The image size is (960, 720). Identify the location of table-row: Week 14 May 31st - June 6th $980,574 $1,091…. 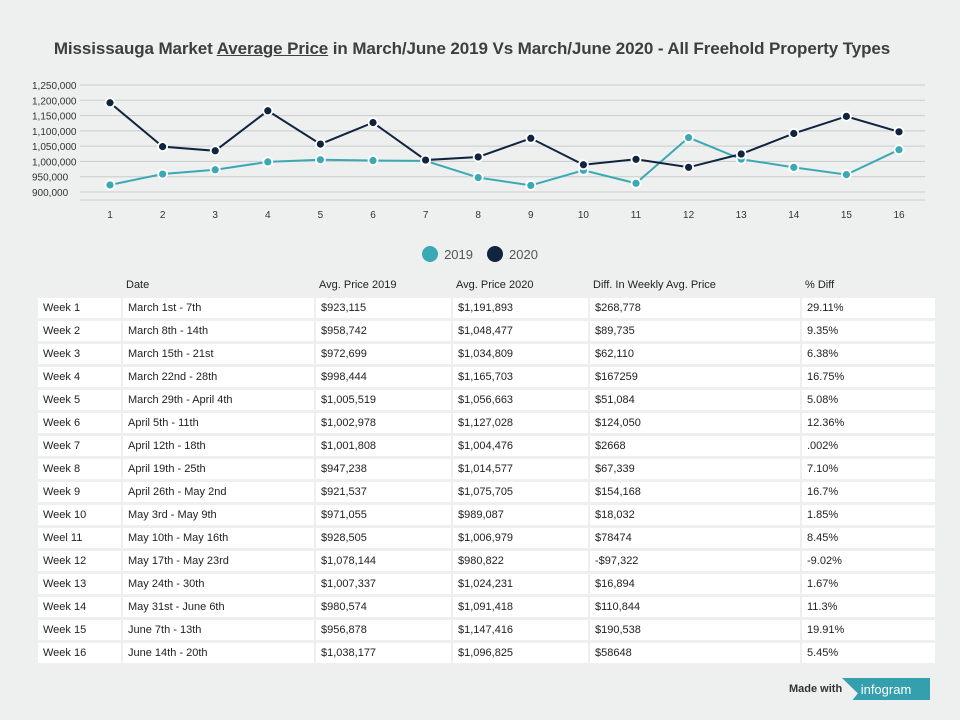
(486, 607).